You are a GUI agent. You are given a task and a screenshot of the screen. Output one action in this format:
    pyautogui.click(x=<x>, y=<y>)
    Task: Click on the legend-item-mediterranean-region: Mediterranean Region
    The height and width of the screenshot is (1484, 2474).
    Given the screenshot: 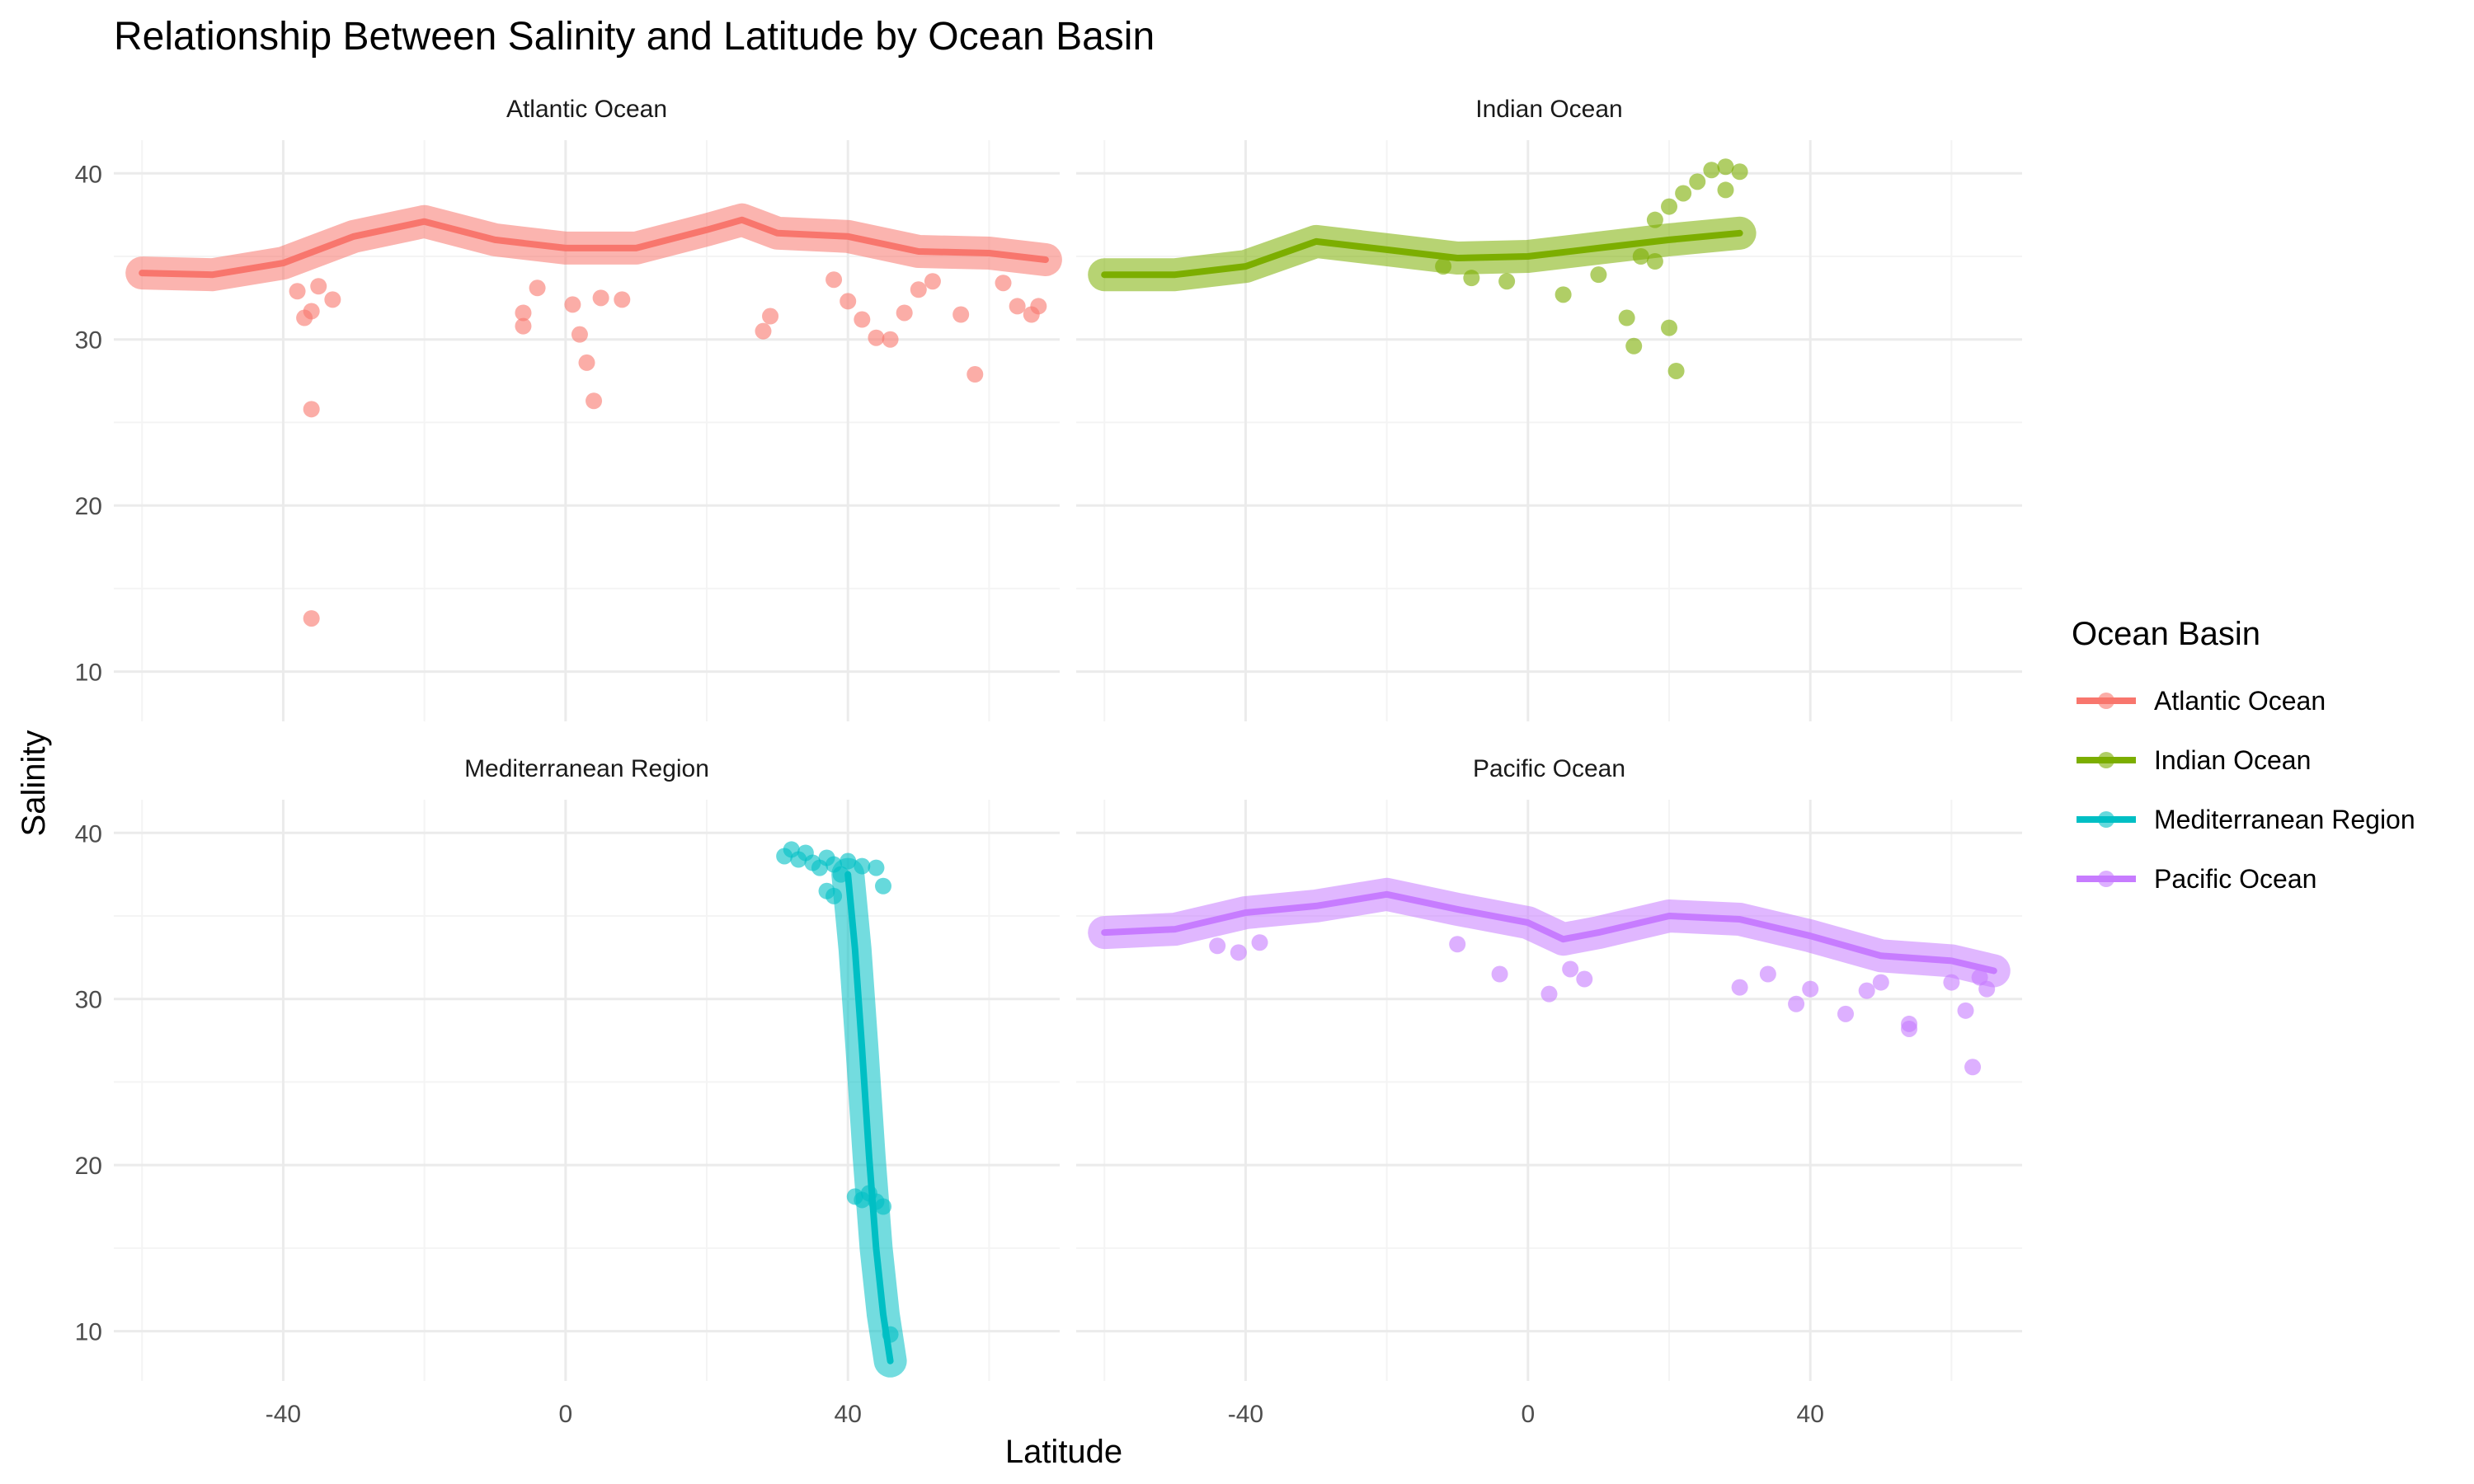 What is the action you would take?
    pyautogui.click(x=2246, y=819)
    